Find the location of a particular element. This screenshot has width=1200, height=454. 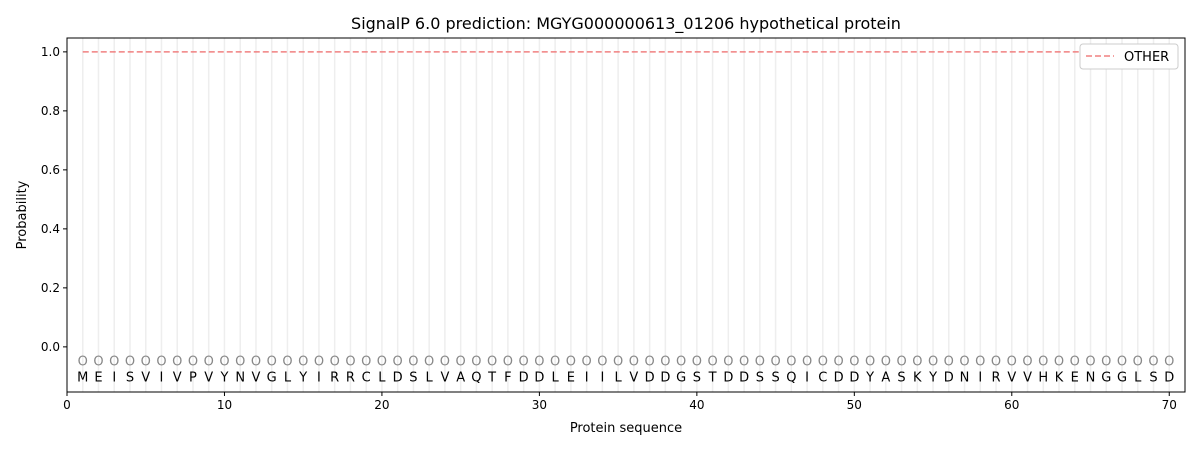

legend: OTHER is located at coordinates (1129, 56).